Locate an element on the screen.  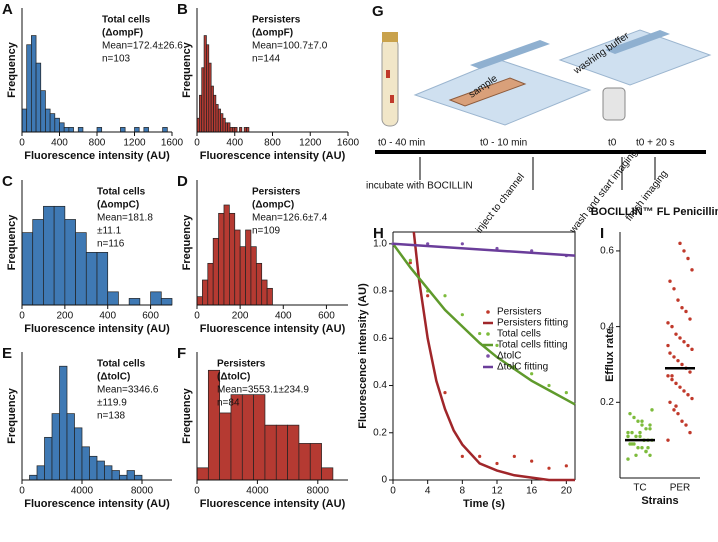
x-tick-label: 20 is located at coordinates (567, 491).